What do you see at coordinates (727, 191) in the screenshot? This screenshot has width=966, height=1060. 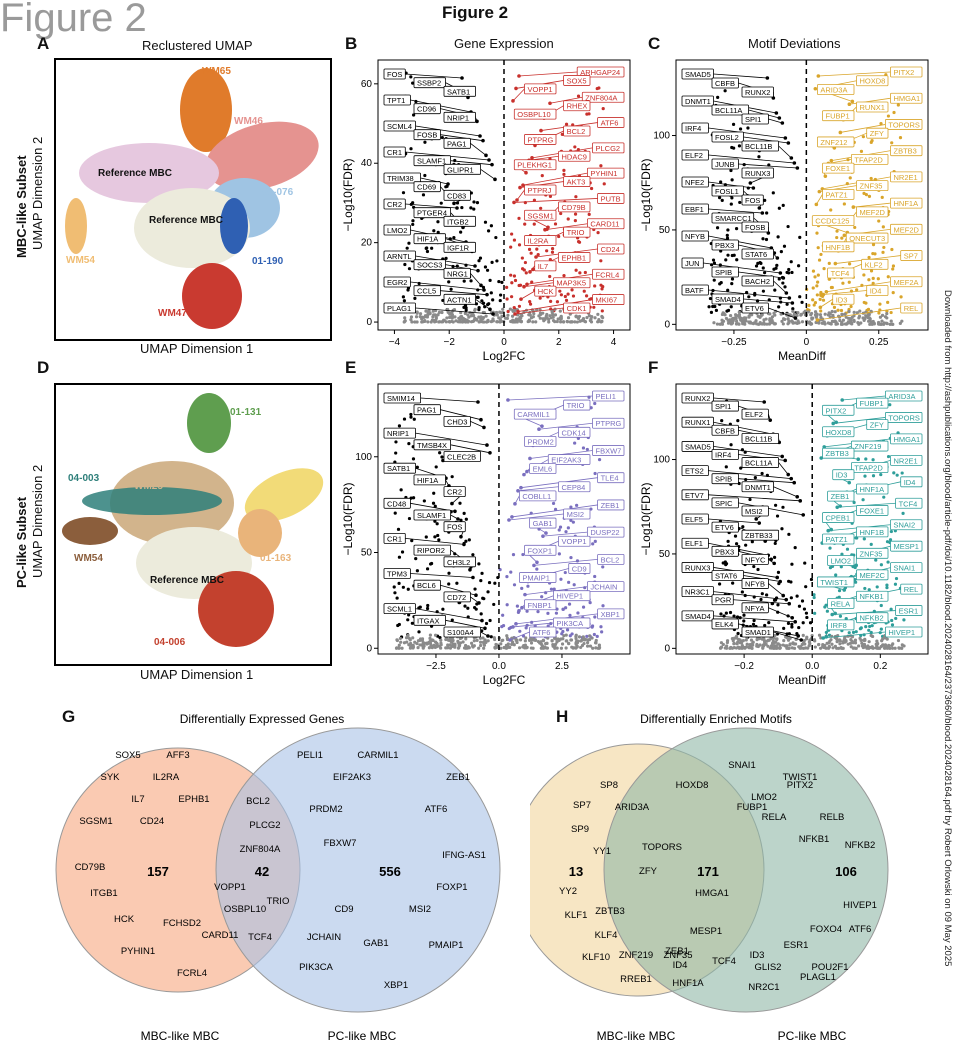 I see `volcano-c-label-fosl1: FOSL1` at bounding box center [727, 191].